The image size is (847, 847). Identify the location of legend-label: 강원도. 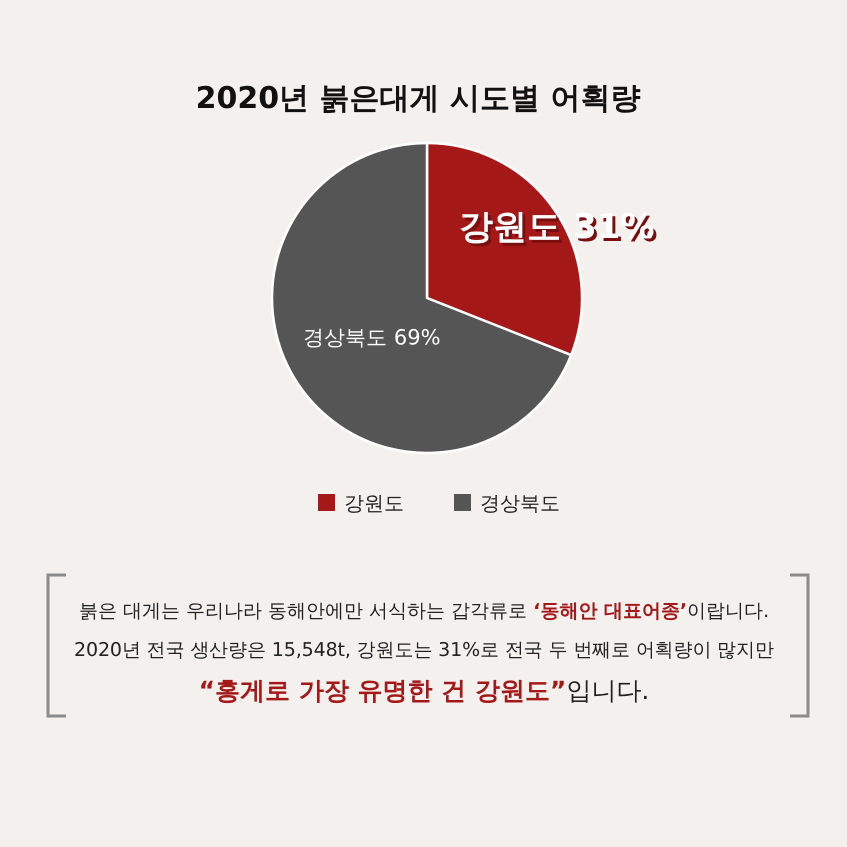
(374, 503).